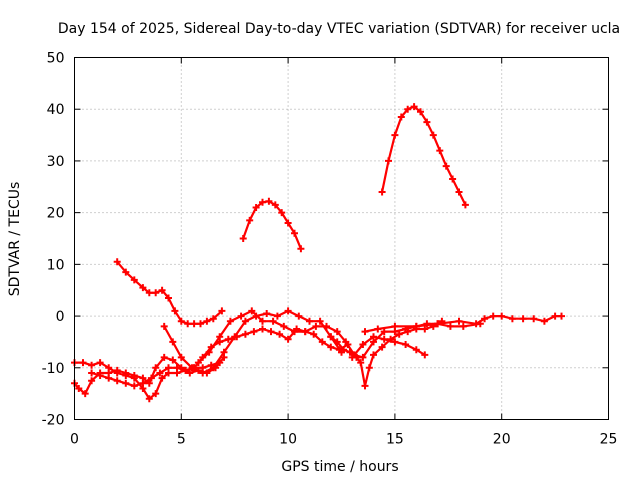  I want to click on x-axis-label: GPS time / hours, so click(339, 467).